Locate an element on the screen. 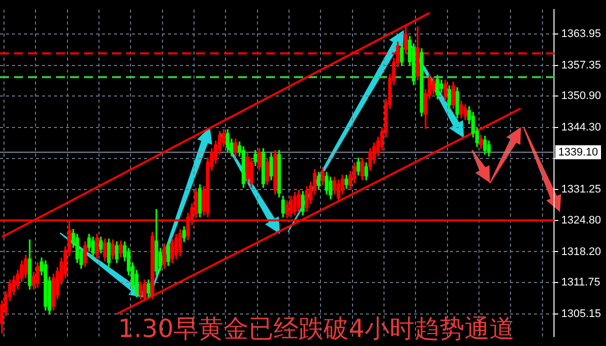  y-tick-label: 1357.35 is located at coordinates (581, 66).